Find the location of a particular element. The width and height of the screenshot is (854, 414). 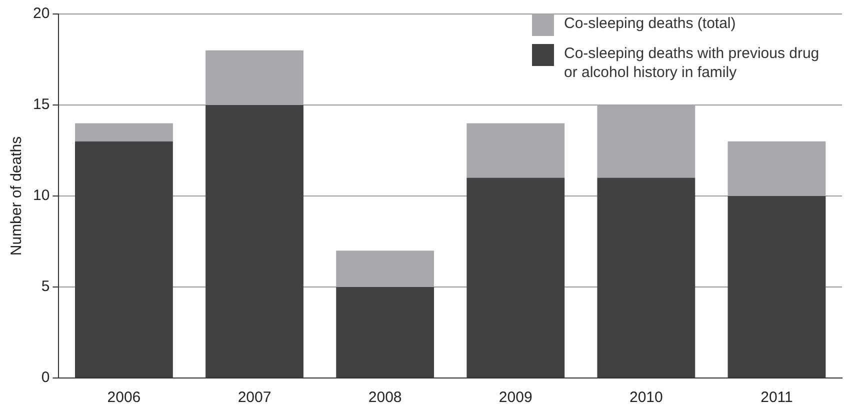

y-axis-title: Number of deaths is located at coordinates (17, 196).